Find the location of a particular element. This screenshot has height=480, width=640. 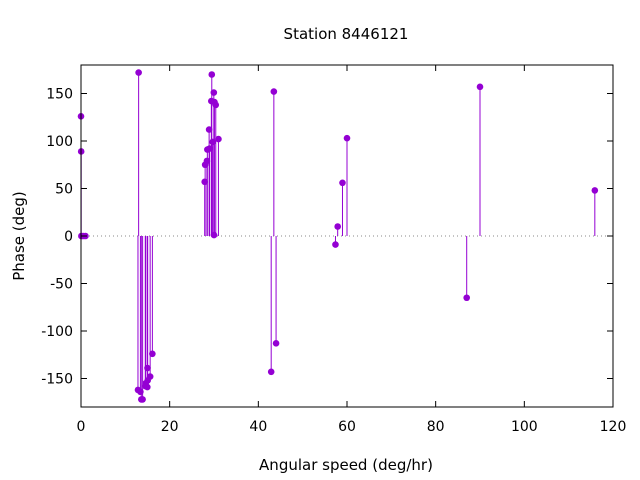

y-tick-label: -50 is located at coordinates (61, 285).